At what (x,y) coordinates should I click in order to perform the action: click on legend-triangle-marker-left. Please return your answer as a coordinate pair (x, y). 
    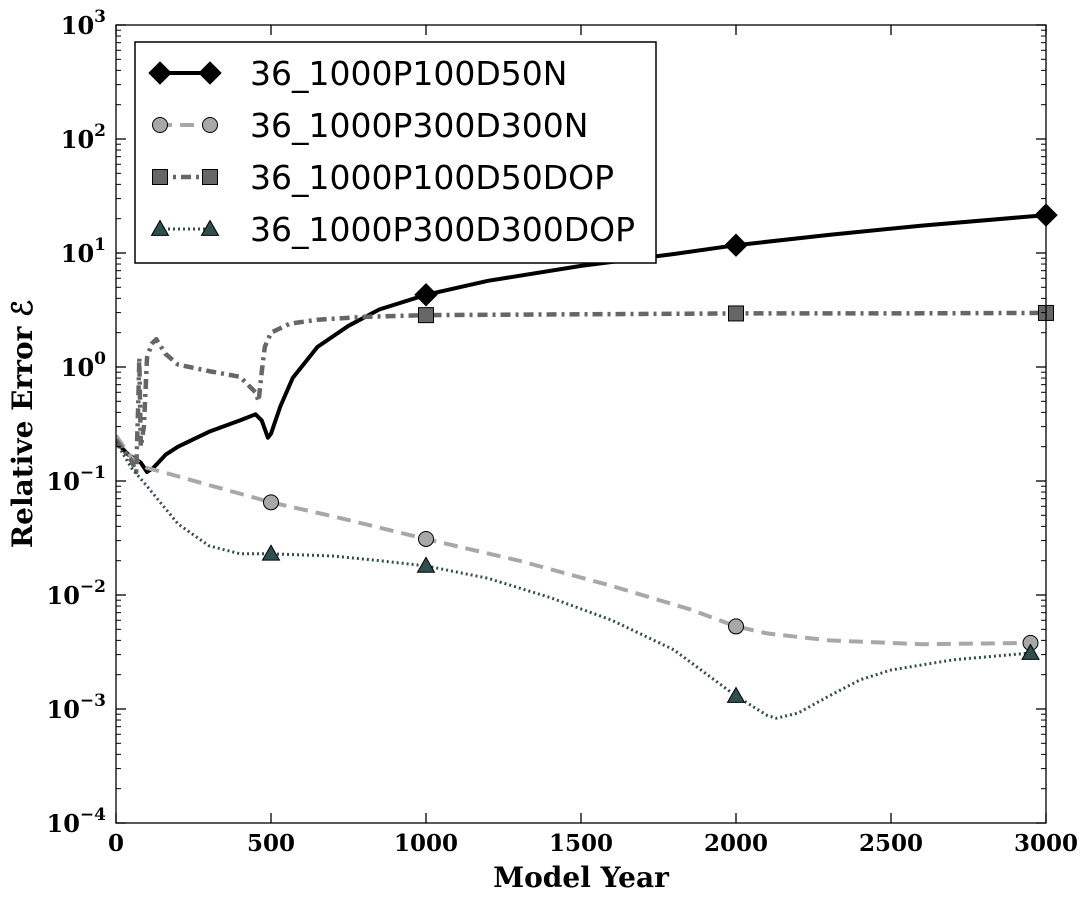
    Looking at the image, I should click on (160, 227).